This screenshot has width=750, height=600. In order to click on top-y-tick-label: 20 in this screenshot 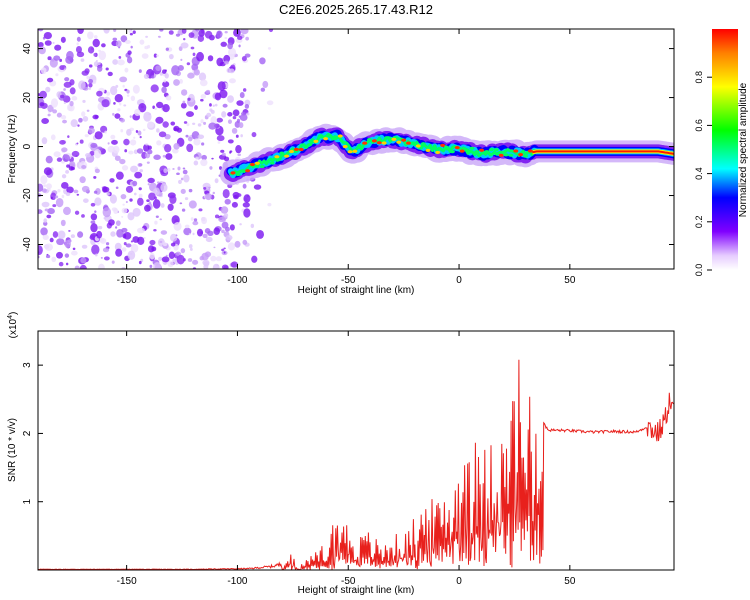, I will do `click(27, 98)`.